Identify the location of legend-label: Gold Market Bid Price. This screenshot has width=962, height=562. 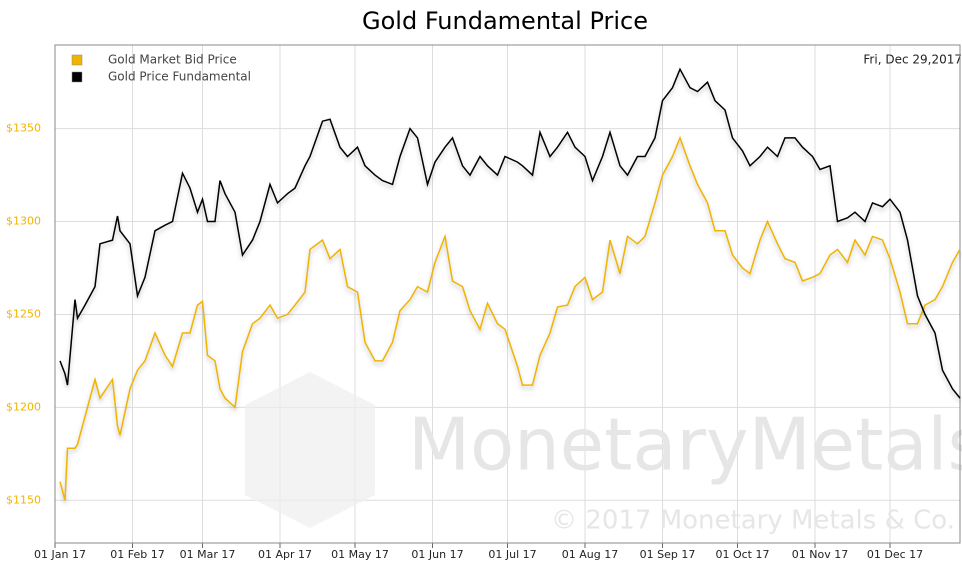
(172, 60).